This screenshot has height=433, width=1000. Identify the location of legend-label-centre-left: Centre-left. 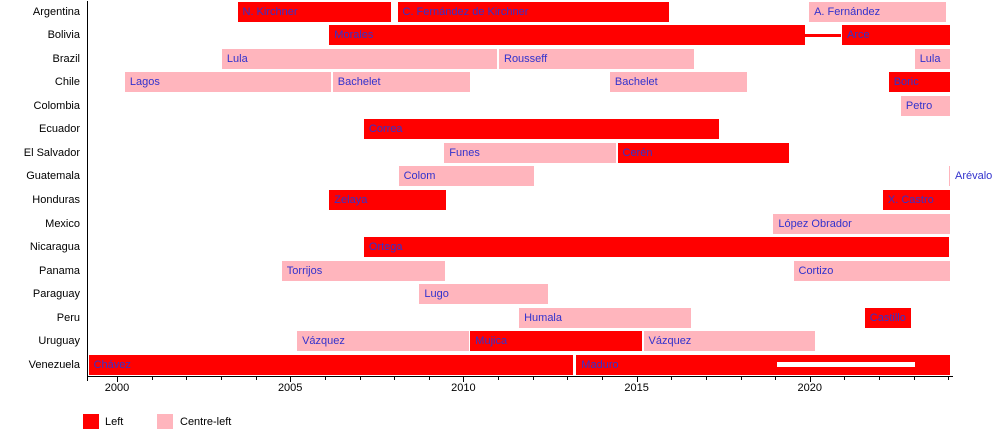
(206, 422).